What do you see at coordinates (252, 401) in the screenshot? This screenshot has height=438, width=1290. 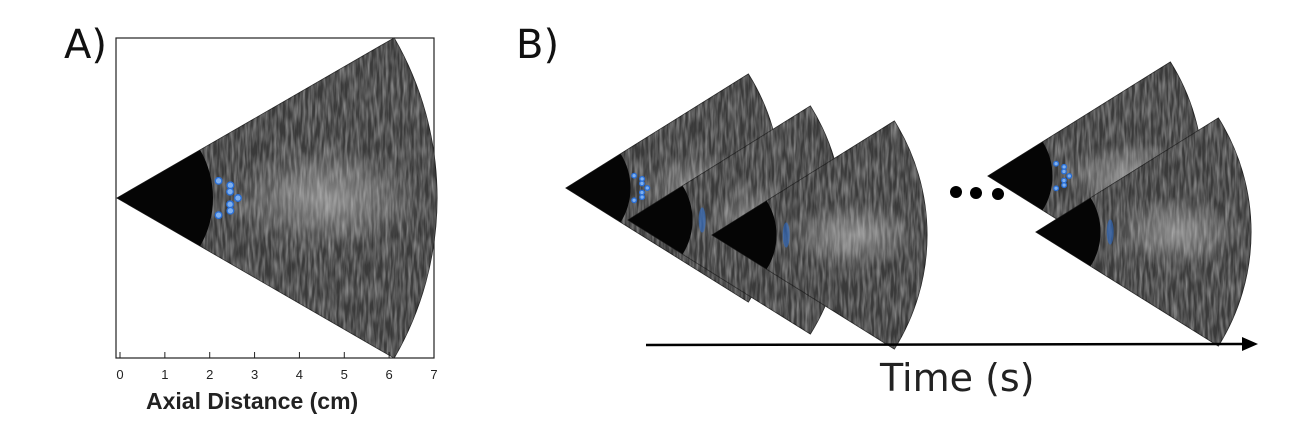 I see `x-axis-title: Axial Distance (cm)` at bounding box center [252, 401].